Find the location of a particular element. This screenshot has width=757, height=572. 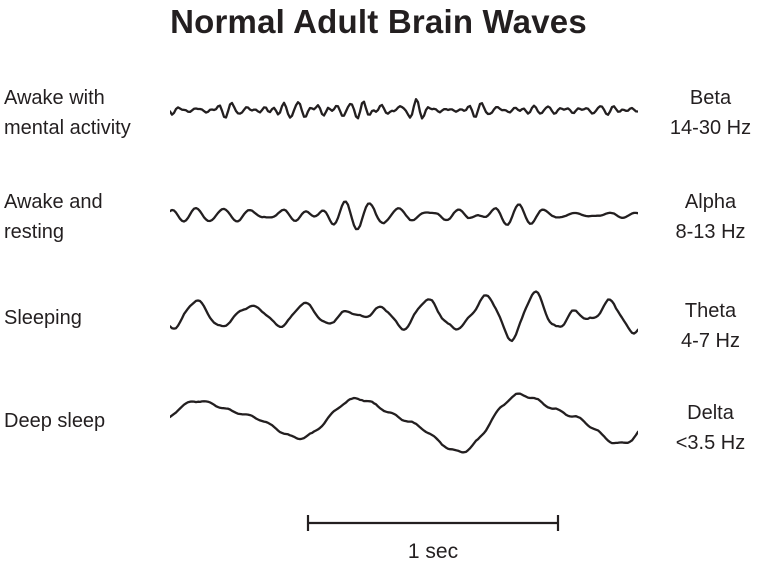

state-label-line: Awake and is located at coordinates (53, 202).